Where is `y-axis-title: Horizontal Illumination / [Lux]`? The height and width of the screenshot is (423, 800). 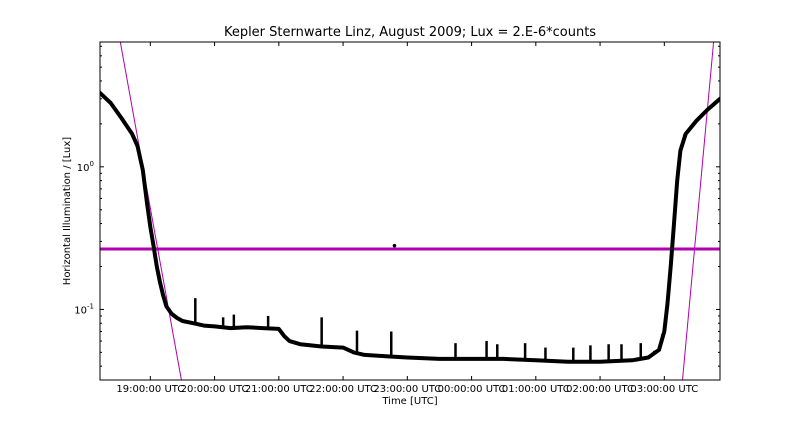
y-axis-title: Horizontal Illumination / [Lux] is located at coordinates (67, 211).